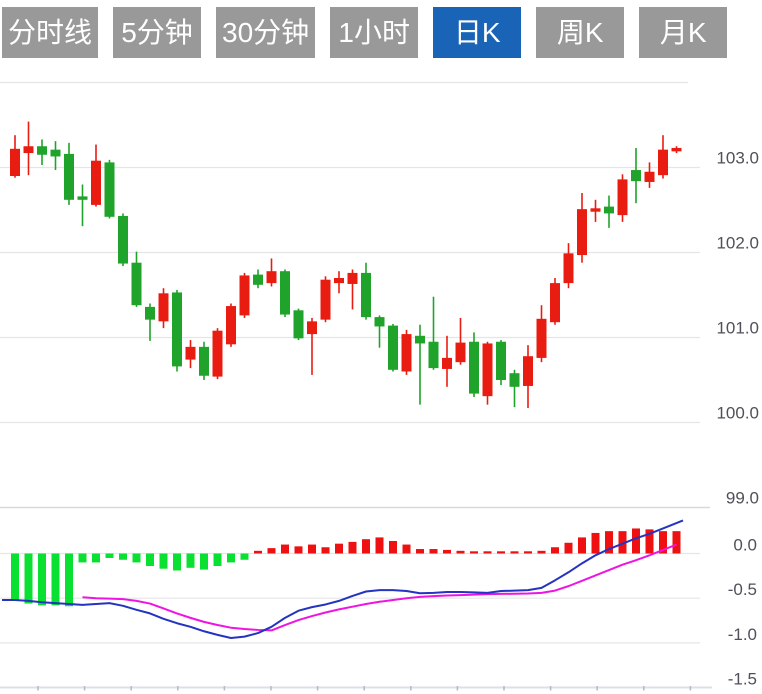 This screenshot has width=762, height=694. What do you see at coordinates (737, 243) in the screenshot?
I see `svg-text: 102.0` at bounding box center [737, 243].